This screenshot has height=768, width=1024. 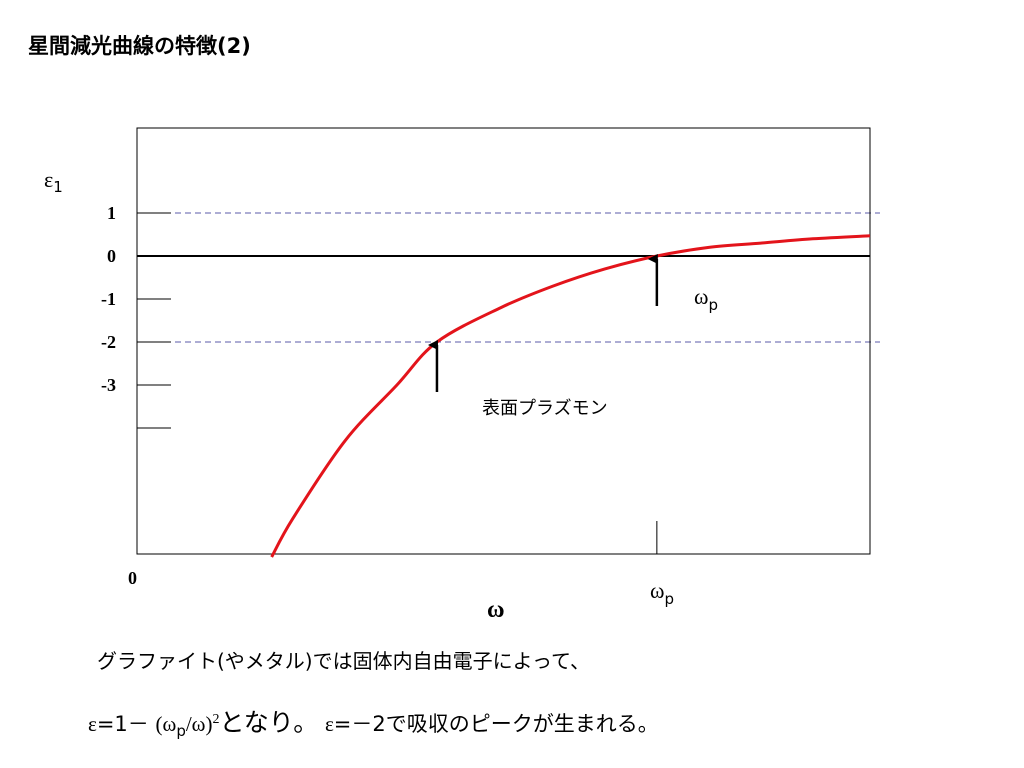 I want to click on paren-open: (ω, so click(x=166, y=724).